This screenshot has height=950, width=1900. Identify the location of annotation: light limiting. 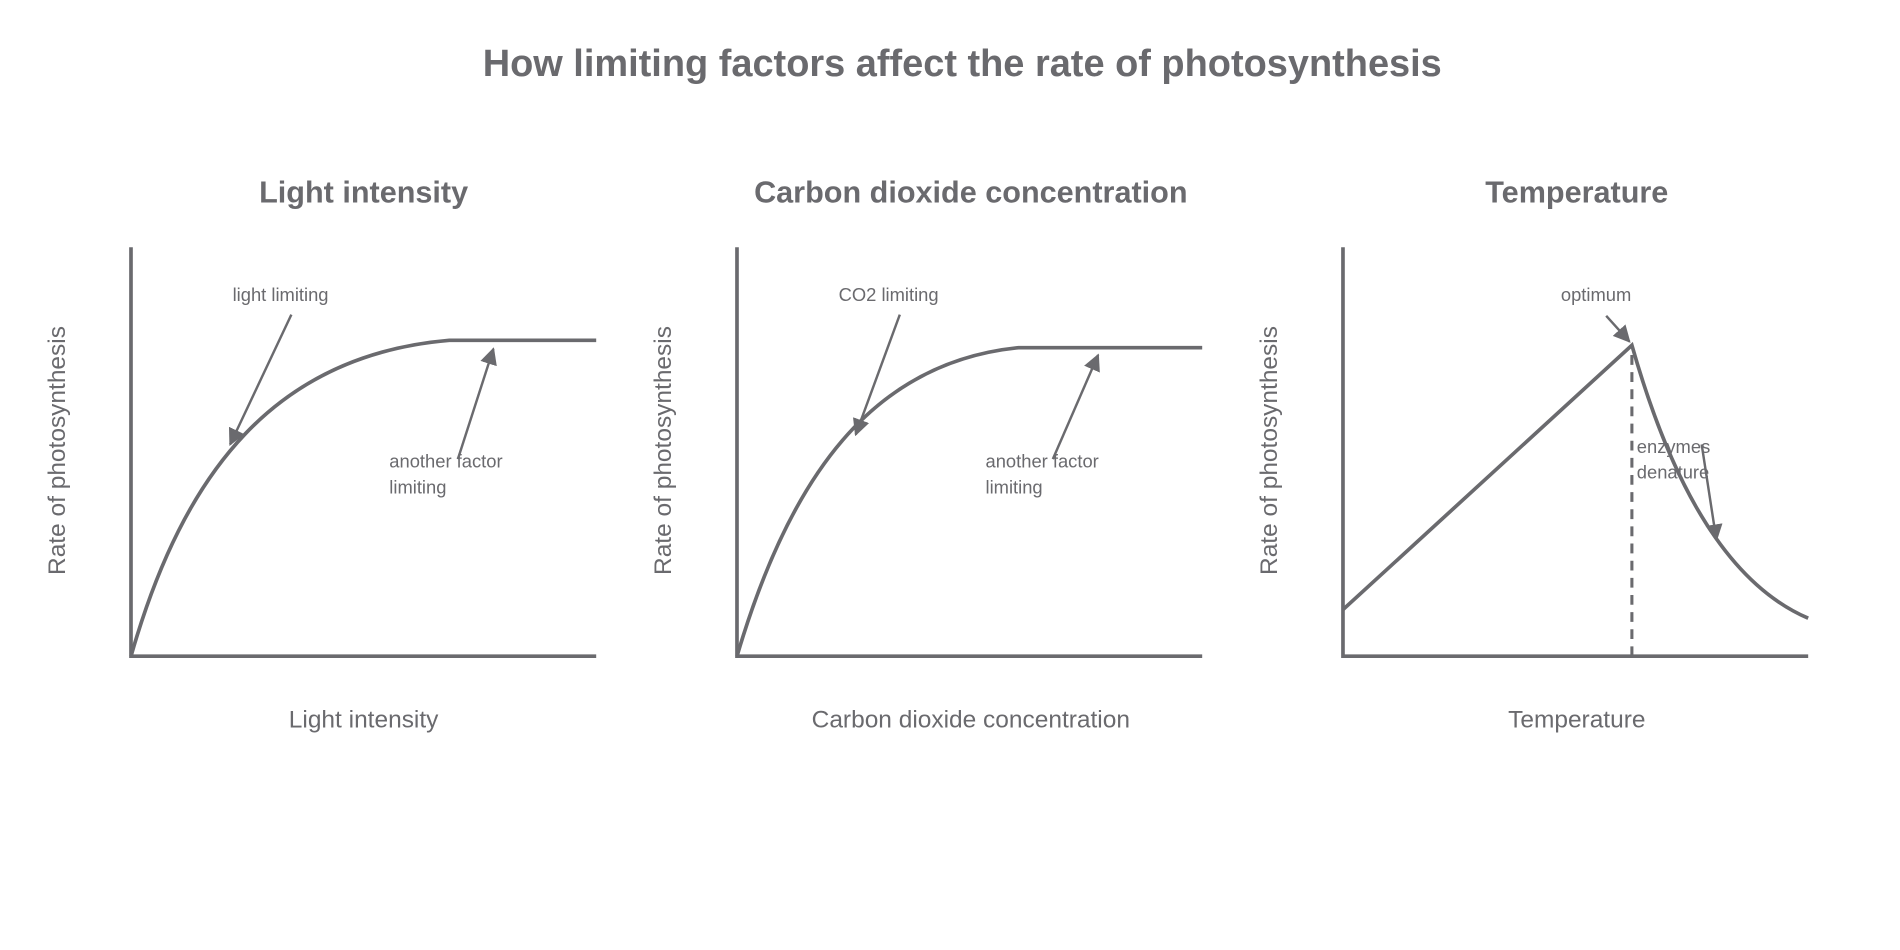
(281, 294).